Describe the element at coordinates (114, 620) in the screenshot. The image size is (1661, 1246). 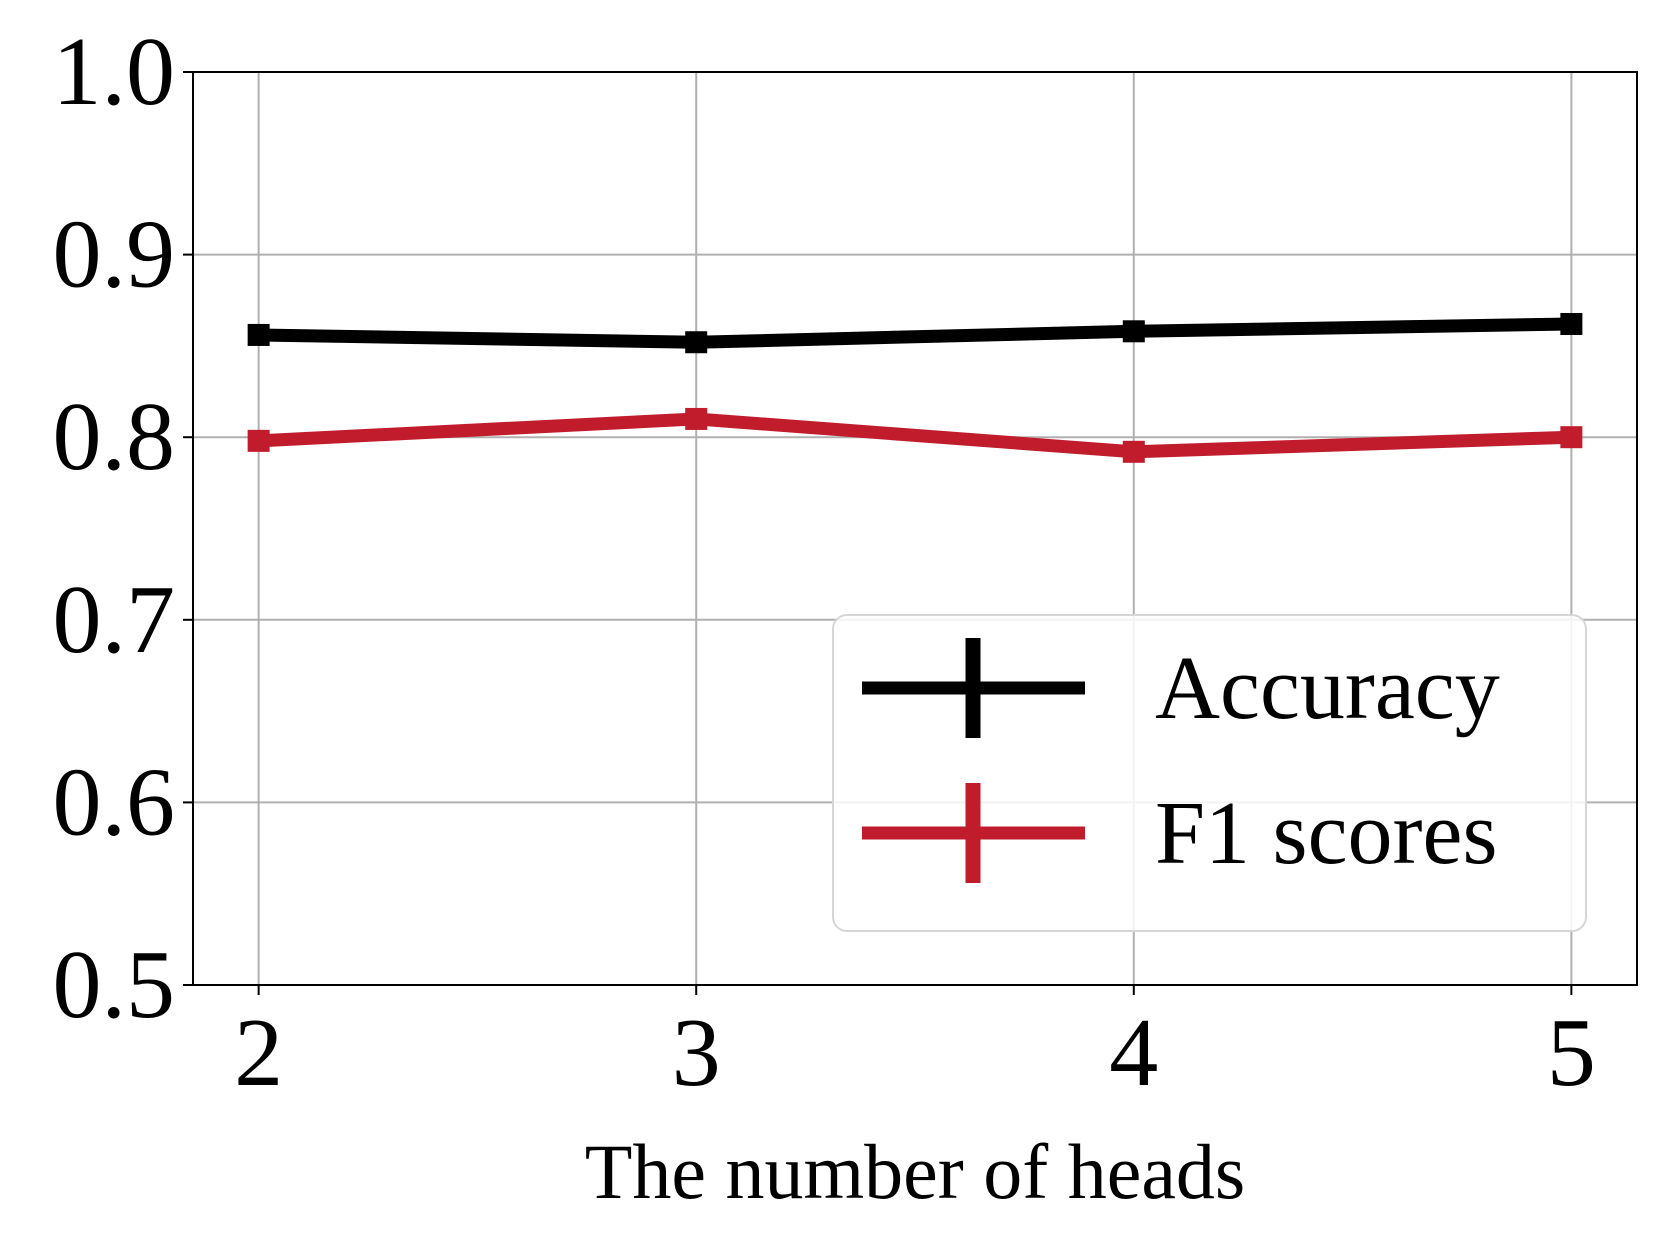
I see `y-tick-label: 0.7` at that location.